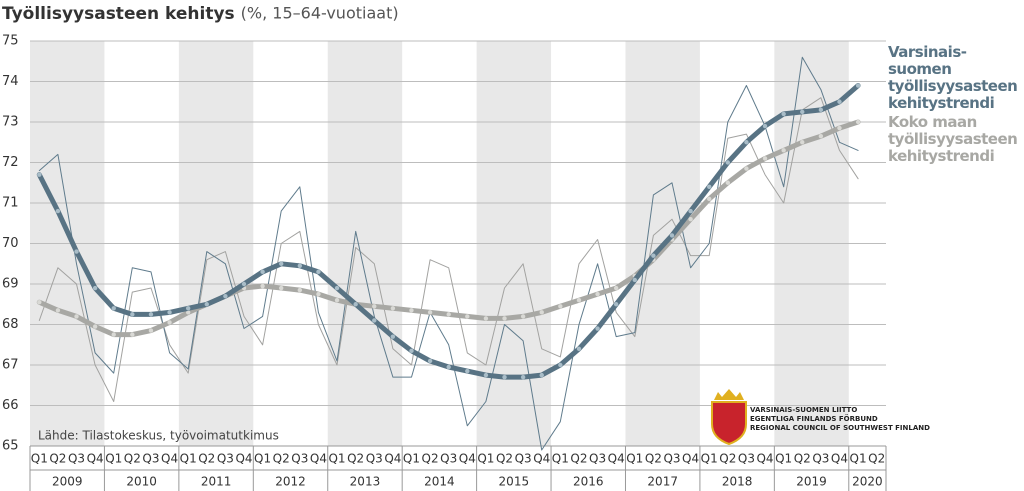 Image resolution: width=1024 pixels, height=491 pixels. What do you see at coordinates (320, 13) in the screenshot?
I see `chart-subtitle: (%, 15–64-vuotiaat)` at bounding box center [320, 13].